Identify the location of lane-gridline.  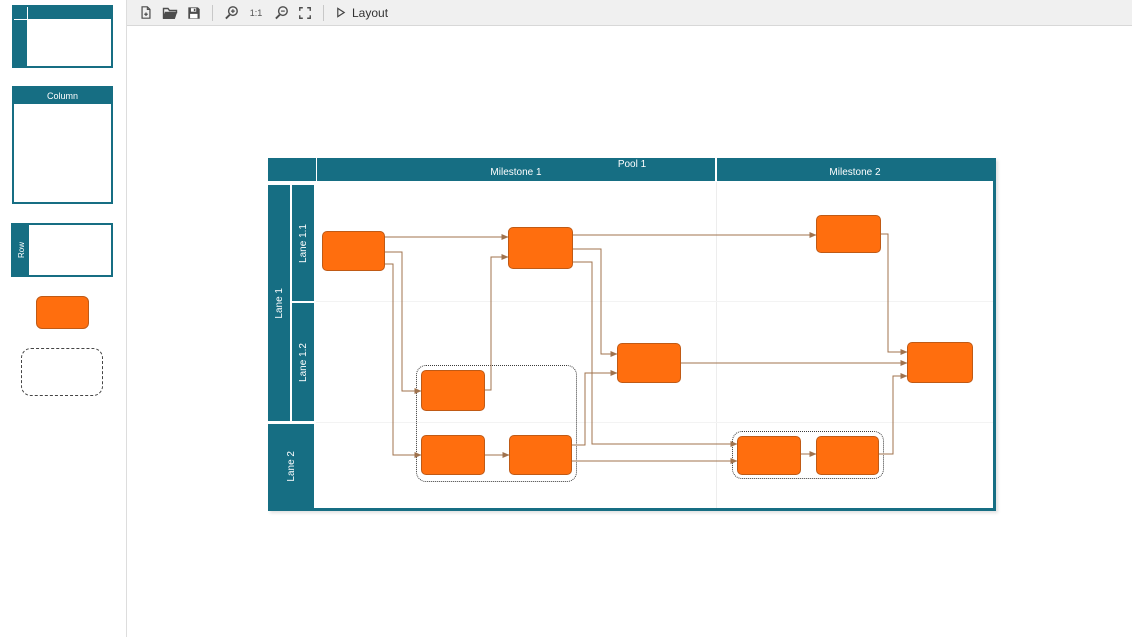
(654, 301).